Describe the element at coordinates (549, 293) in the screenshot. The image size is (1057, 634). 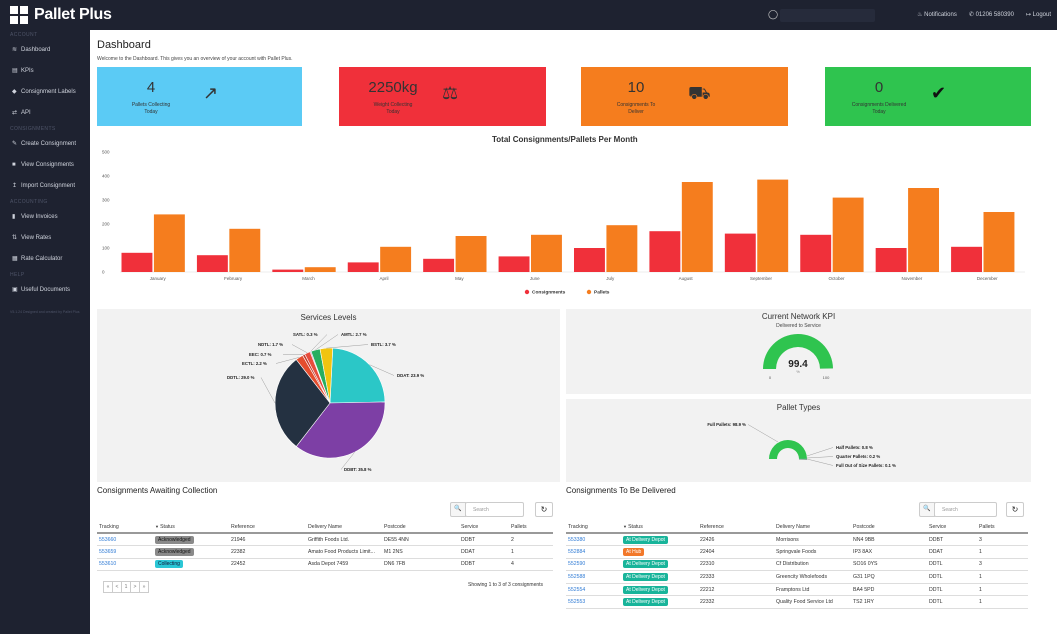
I see `legend-label: Consignments` at that location.